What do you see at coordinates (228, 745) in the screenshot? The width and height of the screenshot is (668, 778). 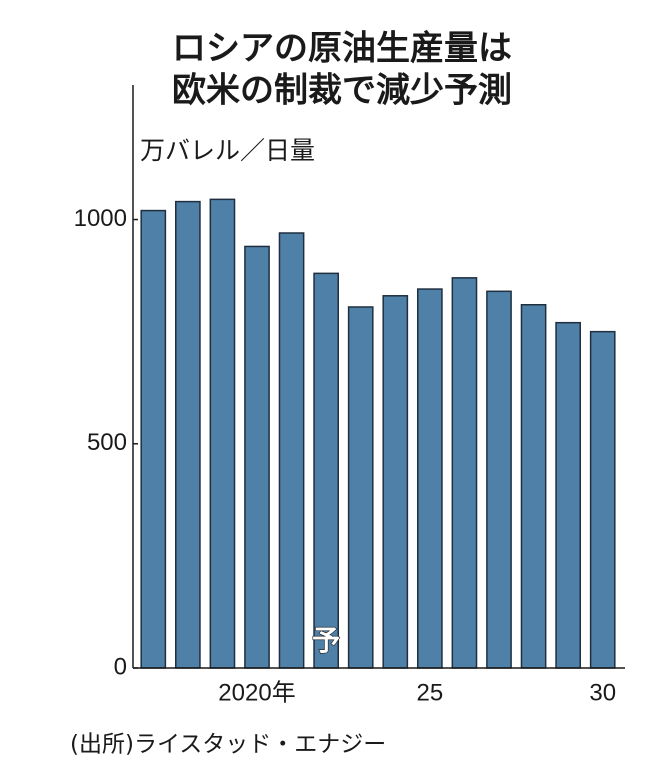 I see `source: (出所)ライスタッド・エナジー` at bounding box center [228, 745].